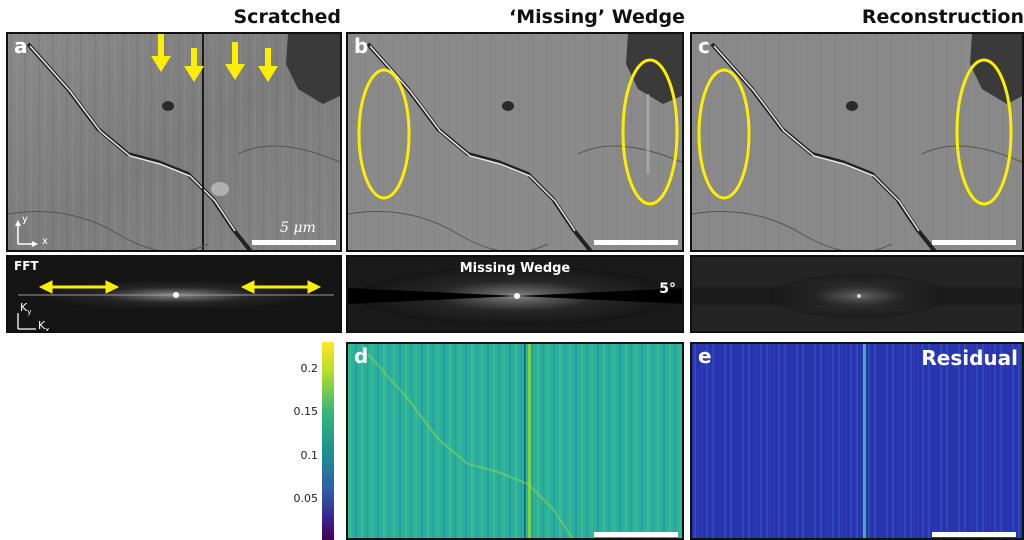 This screenshot has height=540, width=1024. What do you see at coordinates (180, 287) in the screenshot?
I see `double-arrow-icon` at bounding box center [180, 287].